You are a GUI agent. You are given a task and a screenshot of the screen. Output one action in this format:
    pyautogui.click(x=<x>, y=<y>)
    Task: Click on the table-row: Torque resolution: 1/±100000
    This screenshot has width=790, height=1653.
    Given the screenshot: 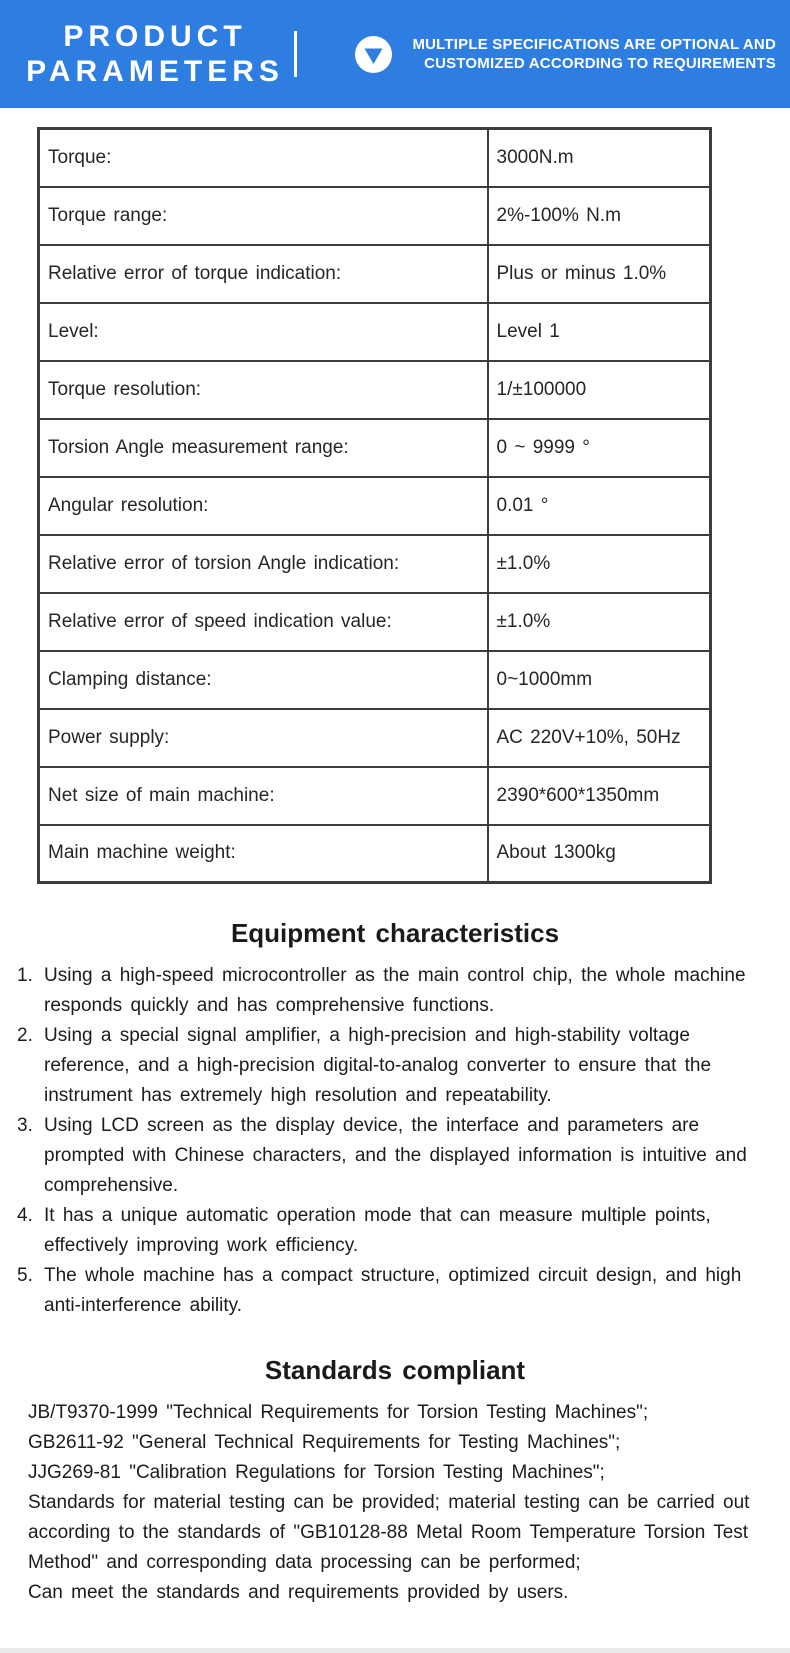 What is the action you would take?
    pyautogui.click(x=374, y=389)
    